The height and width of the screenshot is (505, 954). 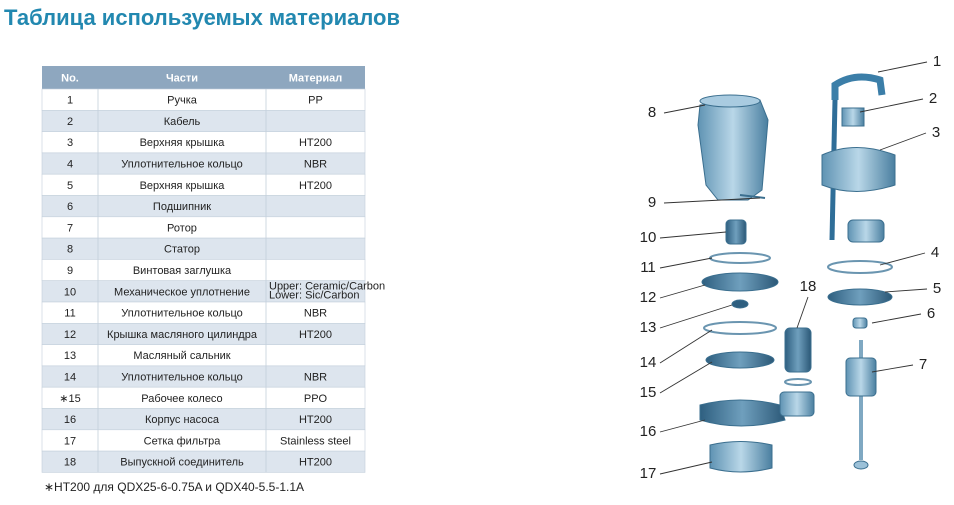 I want to click on mech-seal, so click(x=736, y=232).